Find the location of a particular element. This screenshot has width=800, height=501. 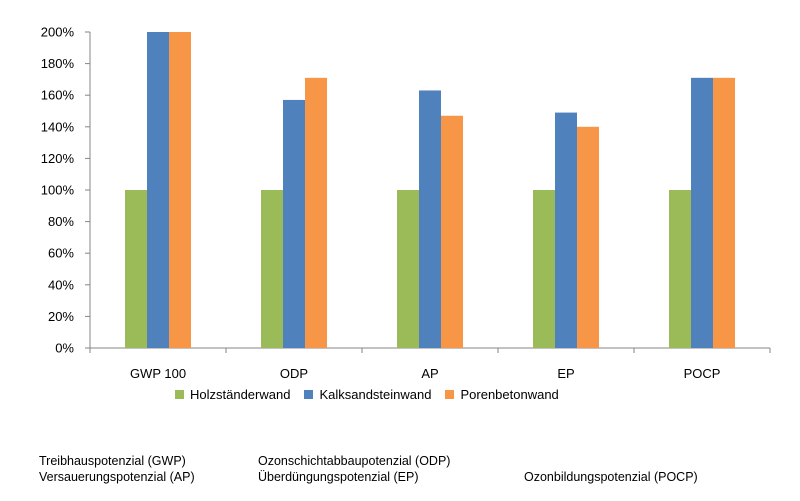

legend-label: Holzständerwand is located at coordinates (240, 394).